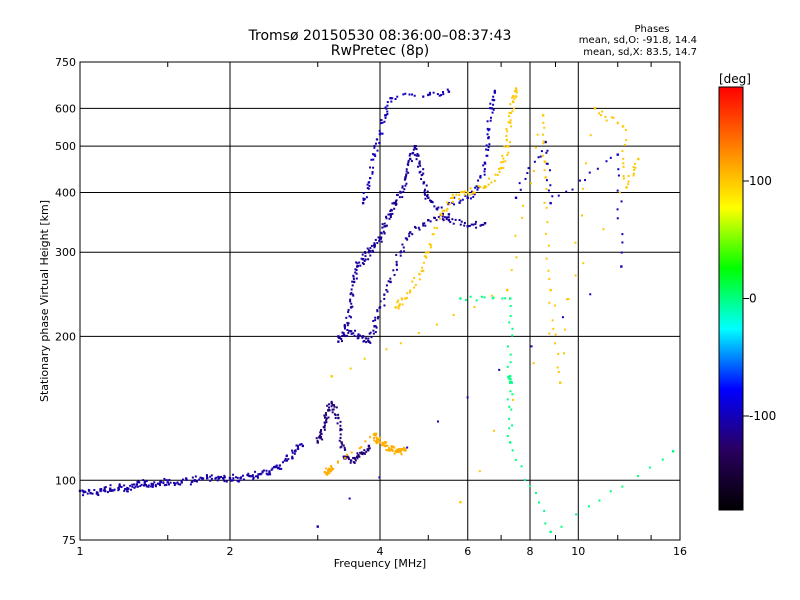  Describe the element at coordinates (365, 454) in the screenshot. I see `trace-es-x-mode` at that location.